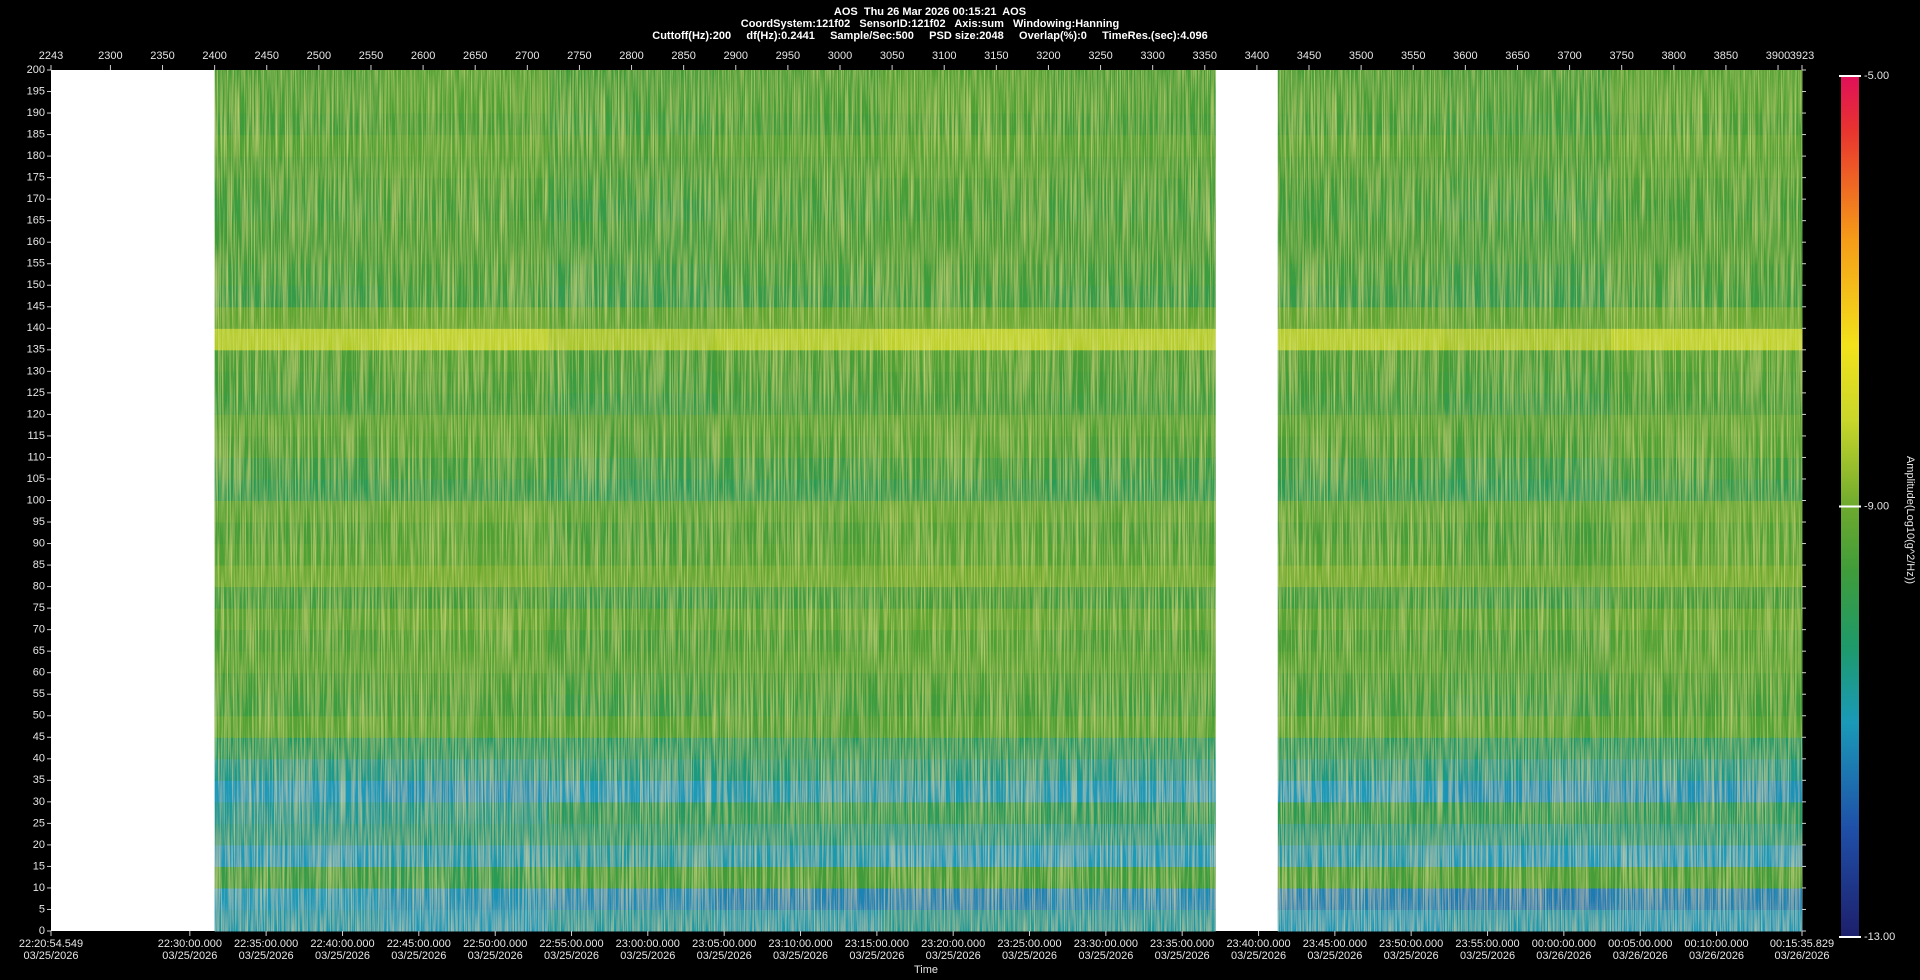  I want to click on y-tick-label: 40, so click(39, 759).